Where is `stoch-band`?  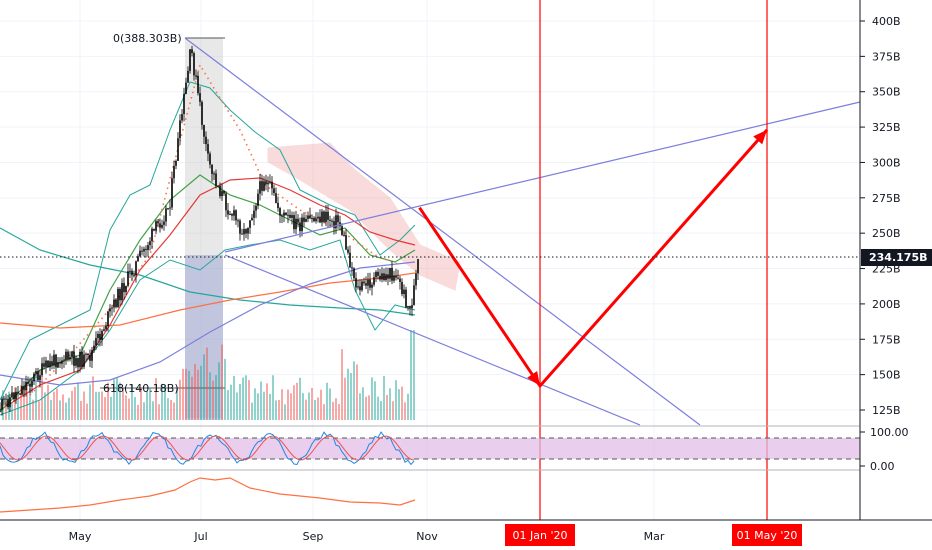
stoch-band is located at coordinates (430, 448).